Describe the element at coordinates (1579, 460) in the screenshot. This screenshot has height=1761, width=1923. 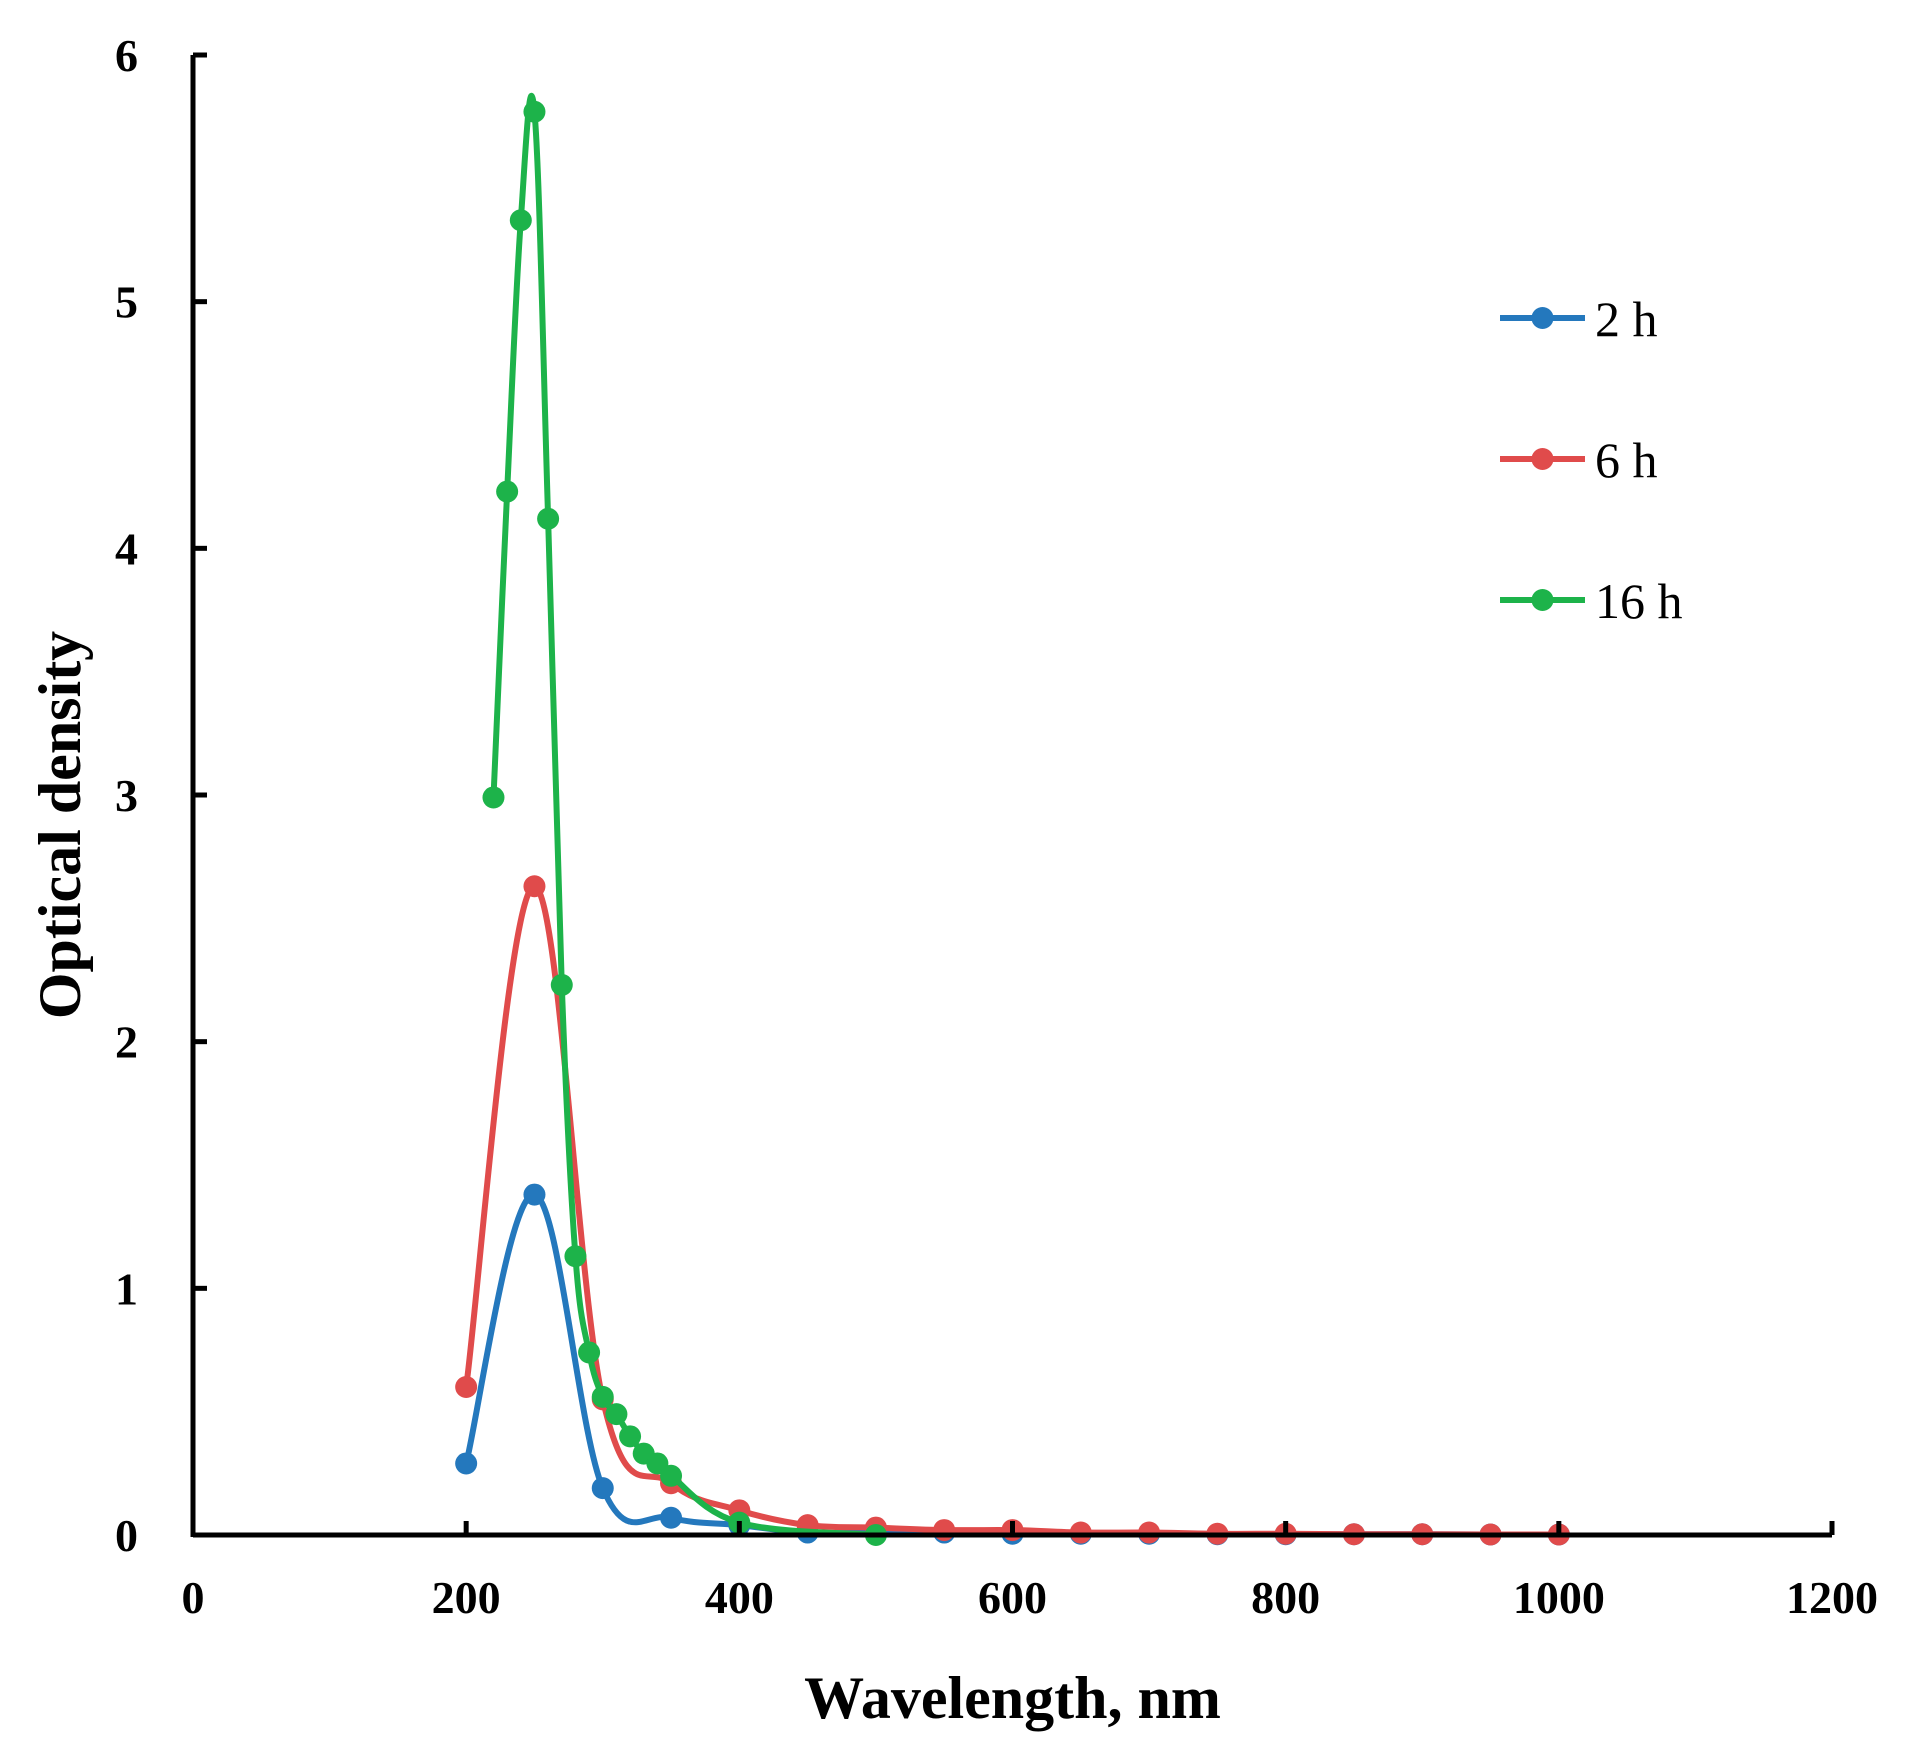
I see `legend-item: 6 h` at that location.